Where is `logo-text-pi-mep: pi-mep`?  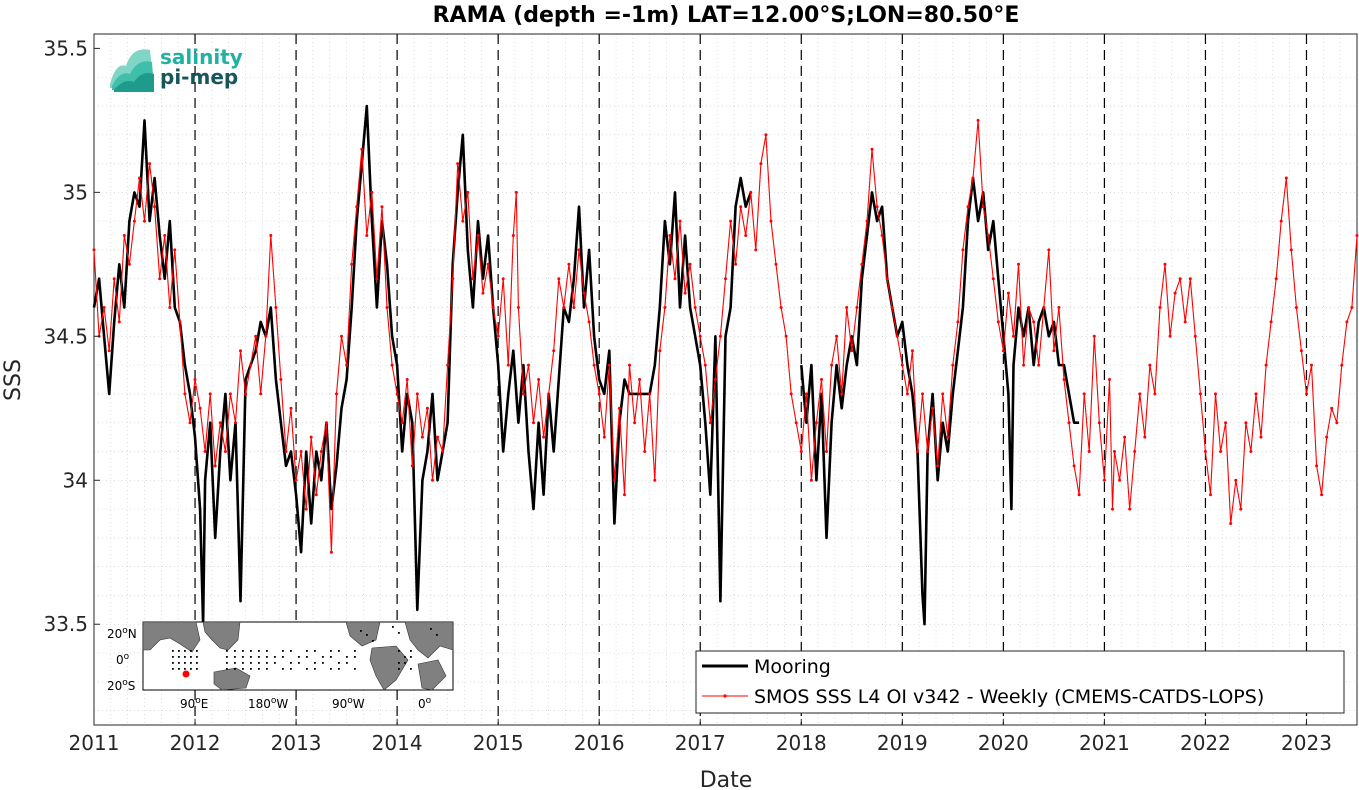 logo-text-pi-mep: pi-mep is located at coordinates (199, 77).